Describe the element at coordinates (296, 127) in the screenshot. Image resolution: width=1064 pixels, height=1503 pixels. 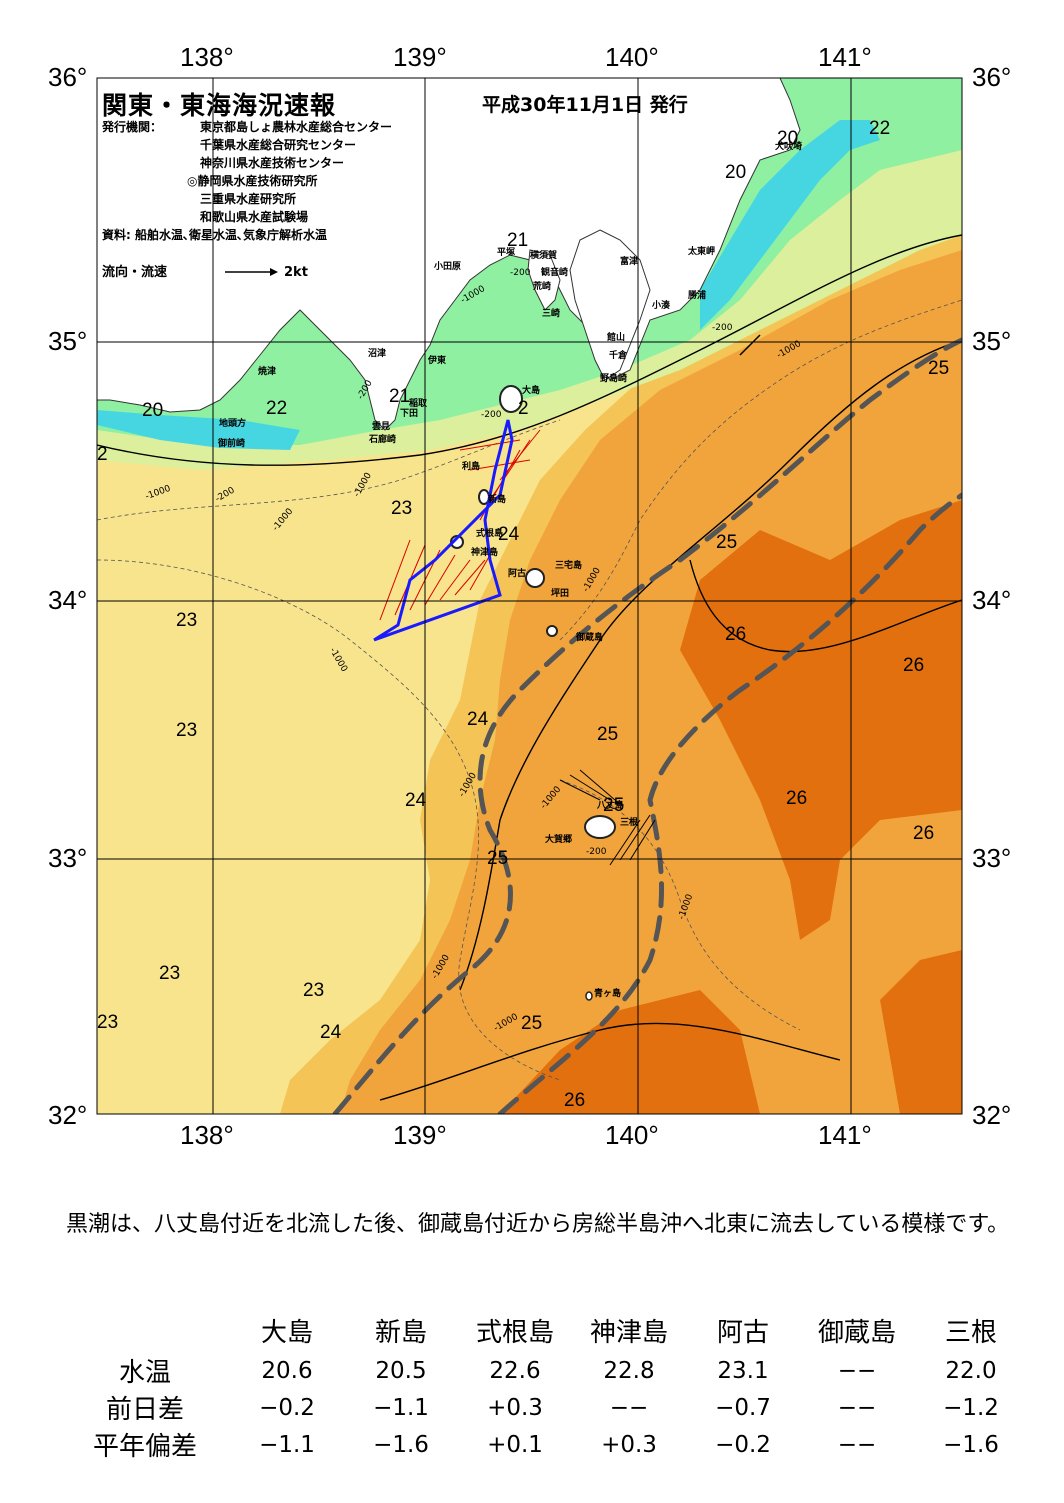
I see `issuer-0: 東京都島しょ農林水産総合センター` at that location.